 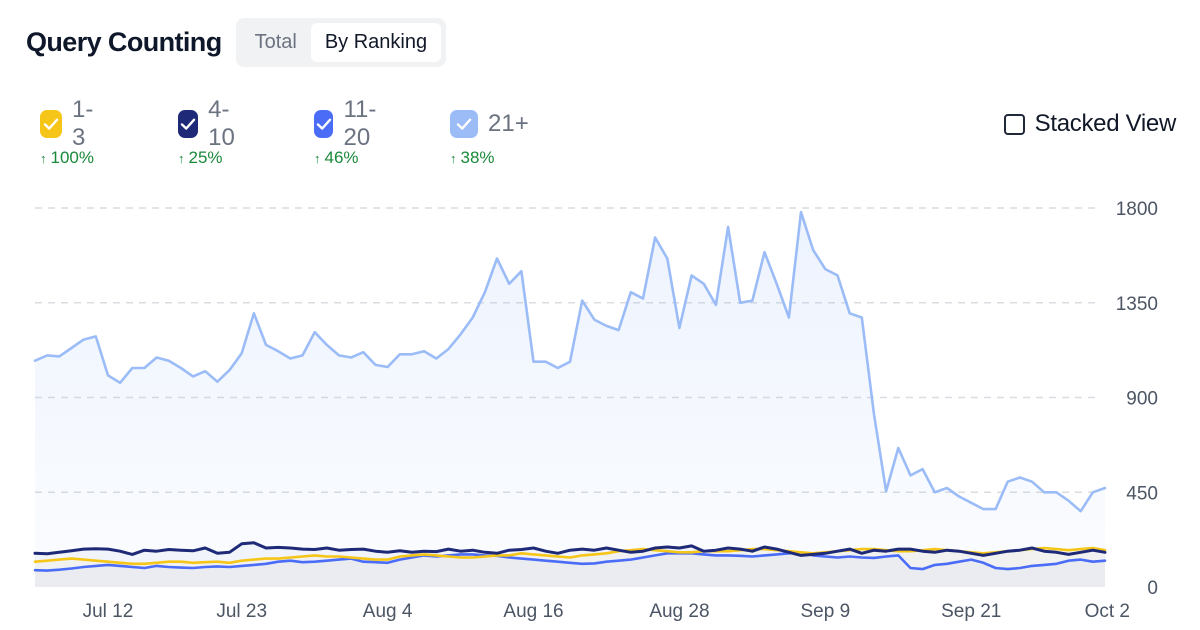 I want to click on delta-value-4-10: 25%, so click(x=205, y=157).